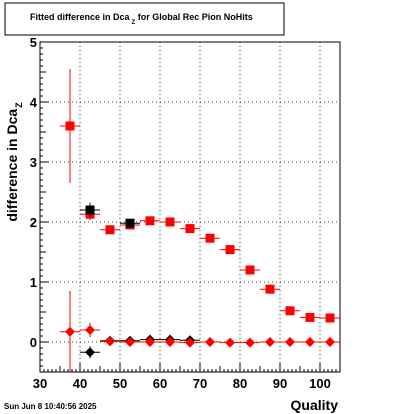 The image size is (400, 414). Describe the element at coordinates (33, 282) in the screenshot. I see `y-tick-label: 1` at that location.